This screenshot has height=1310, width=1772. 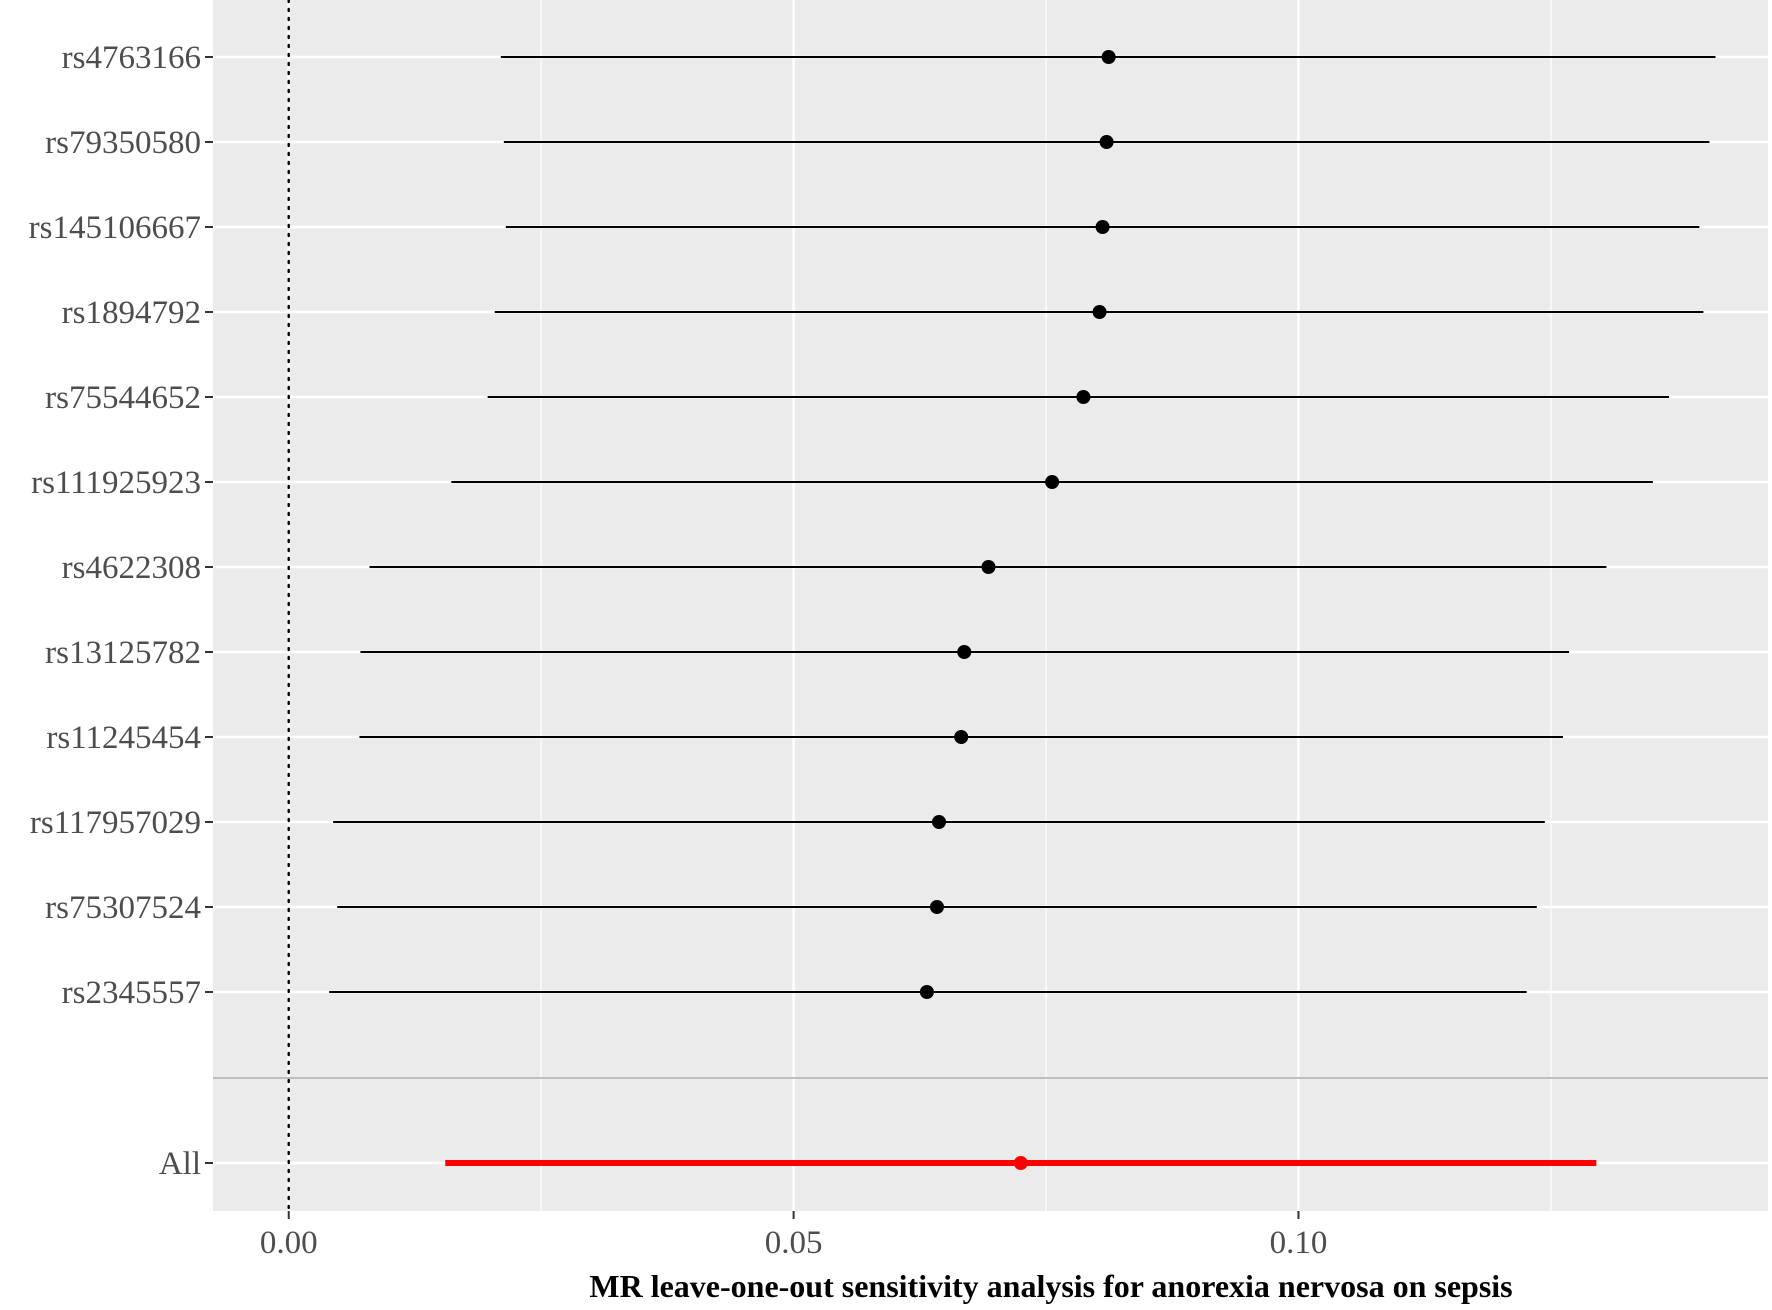 What do you see at coordinates (123, 653) in the screenshot?
I see `y-tick-label: rs13125782` at bounding box center [123, 653].